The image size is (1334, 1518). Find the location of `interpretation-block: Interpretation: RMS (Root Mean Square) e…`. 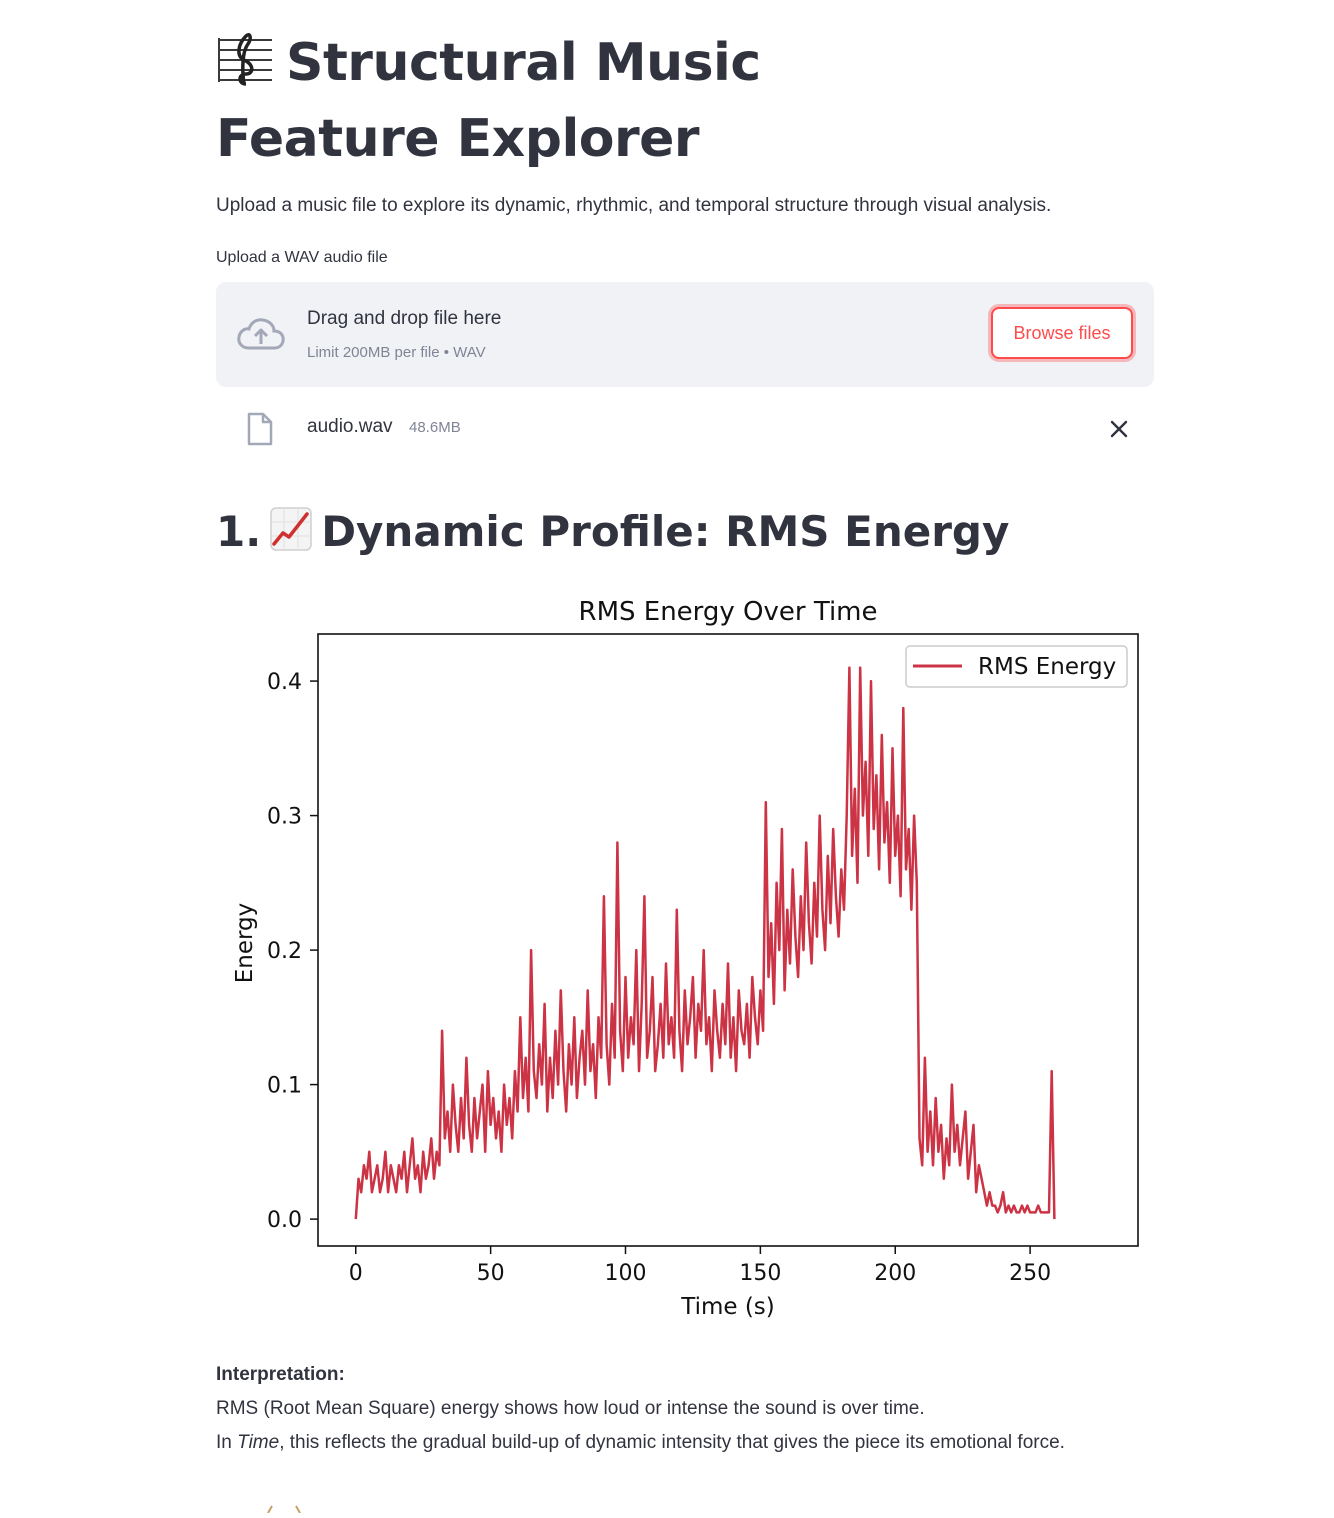

interpretation-block: Interpretation: RMS (Root Mean Square) e… is located at coordinates (685, 1409).